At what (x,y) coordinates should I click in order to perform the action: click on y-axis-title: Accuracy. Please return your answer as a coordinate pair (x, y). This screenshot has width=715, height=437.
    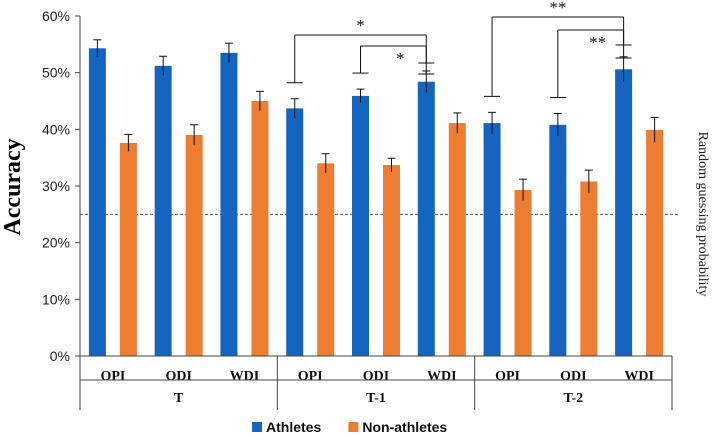
    Looking at the image, I should click on (13, 186).